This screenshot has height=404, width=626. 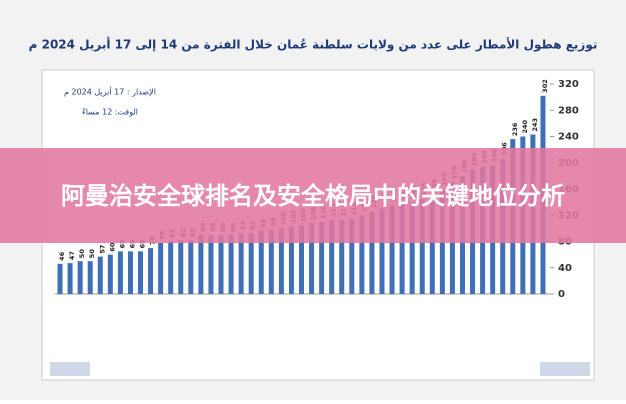 What do you see at coordinates (110, 92) in the screenshot?
I see `annotation: الإصدار : 17 أبريل 2024 م` at bounding box center [110, 92].